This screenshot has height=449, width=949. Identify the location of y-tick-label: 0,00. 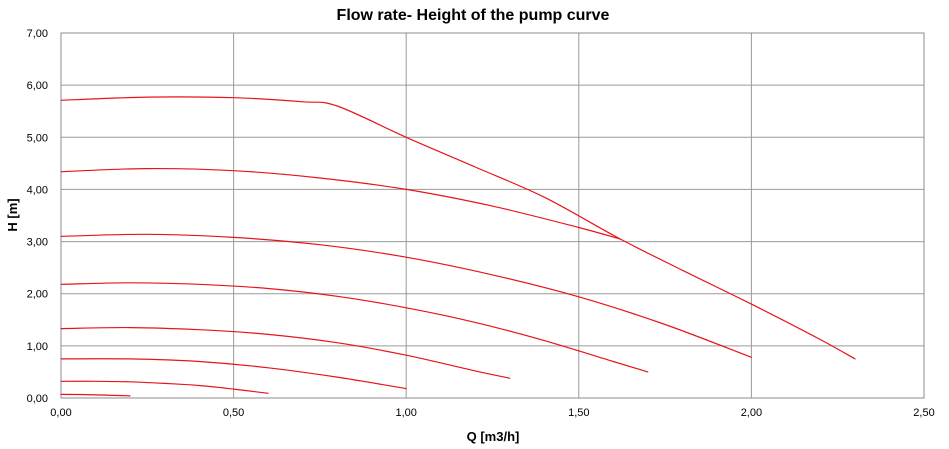
(37, 399).